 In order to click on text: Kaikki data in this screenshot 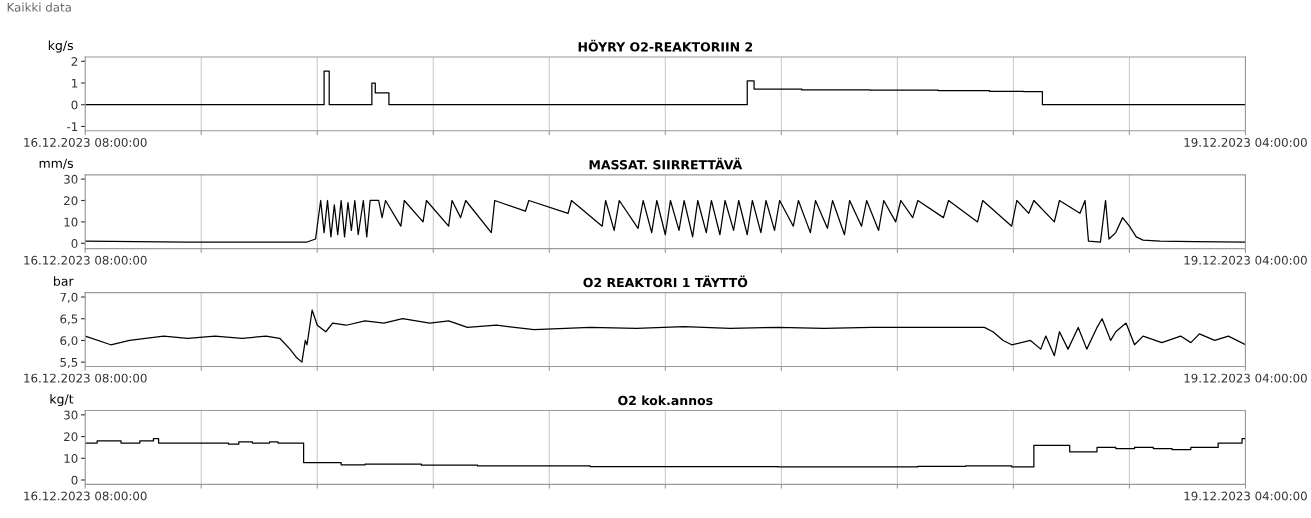, I will do `click(39, 7)`.